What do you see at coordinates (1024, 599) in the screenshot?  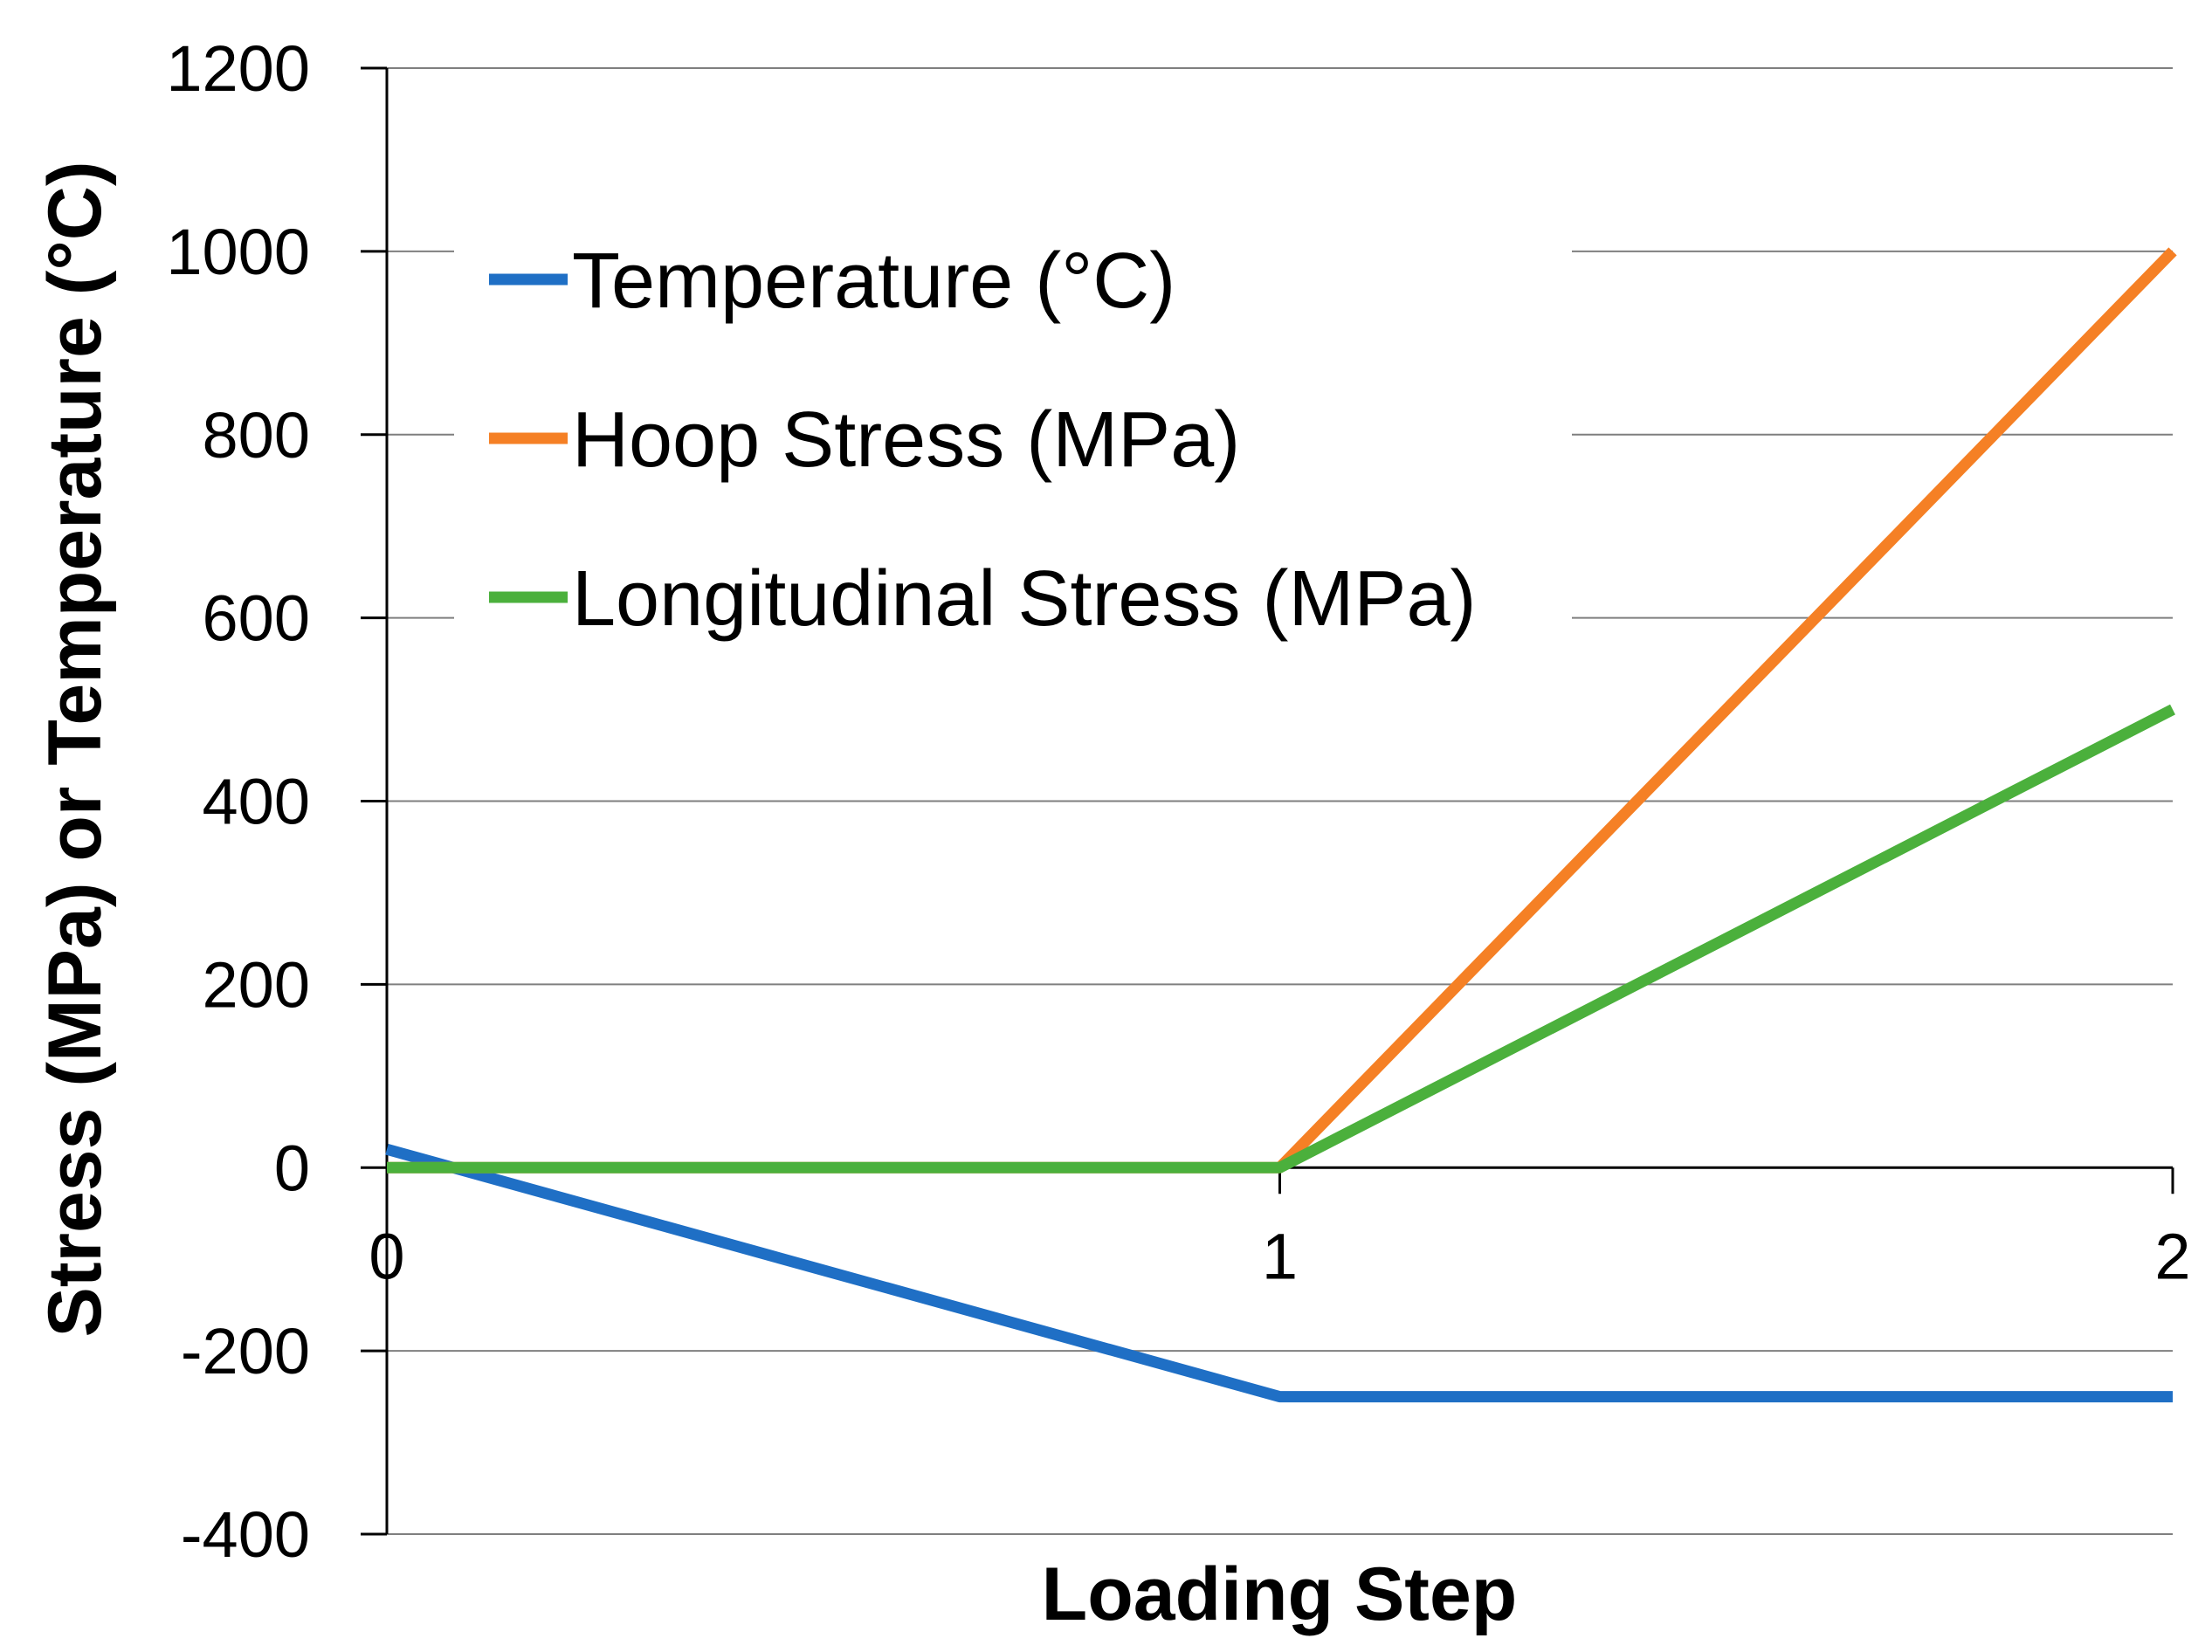 I see `legend-label: Longitudinal Stress (MPa)` at bounding box center [1024, 599].